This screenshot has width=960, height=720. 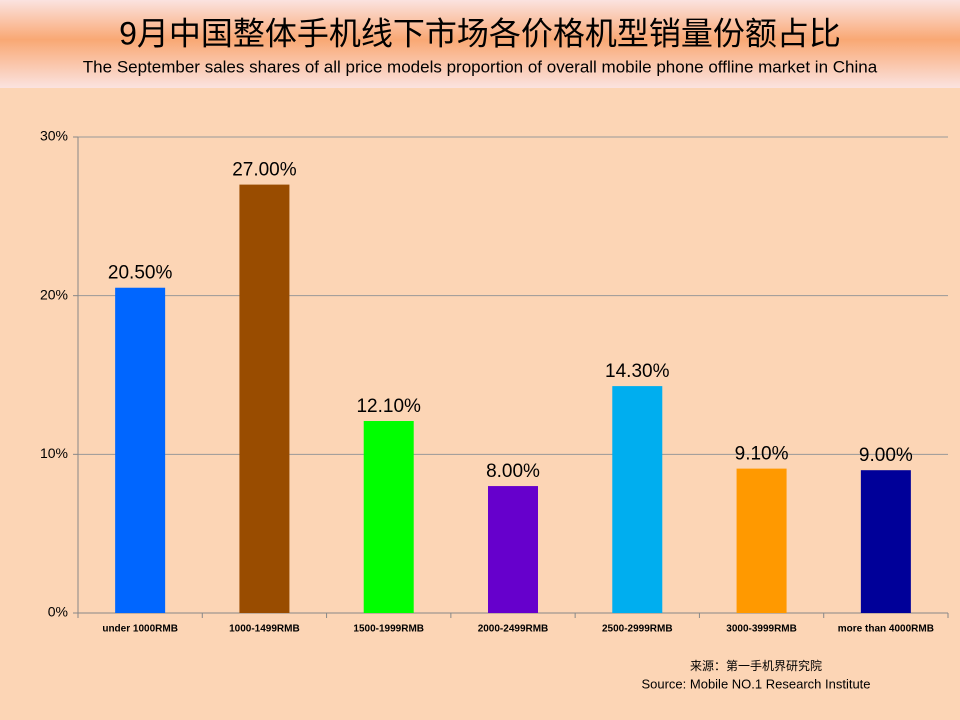 I want to click on title-band, so click(x=480, y=44).